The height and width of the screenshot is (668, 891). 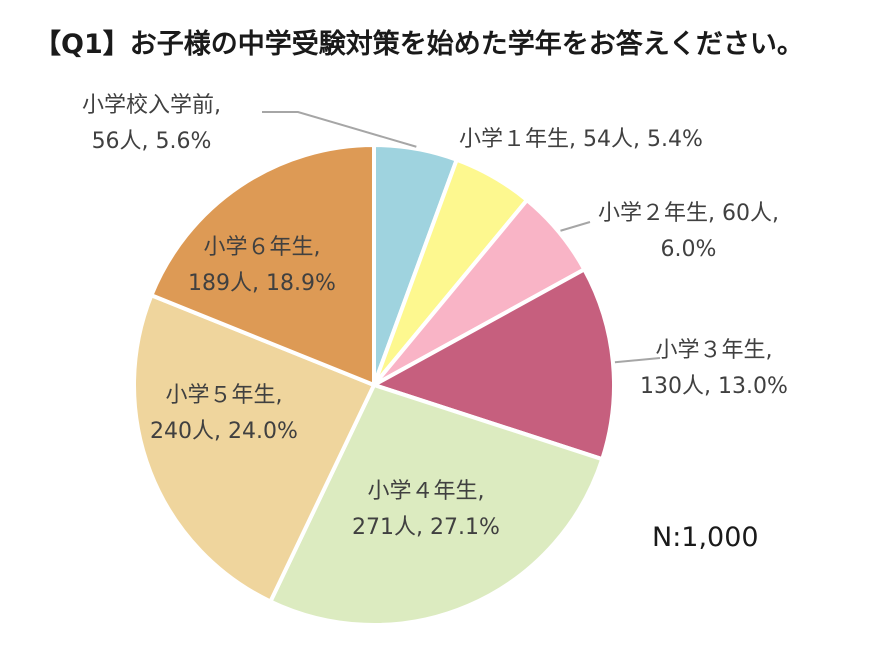 I want to click on data-label-line: 小学１年生, 54人, 5.4%, so click(x=581, y=139).